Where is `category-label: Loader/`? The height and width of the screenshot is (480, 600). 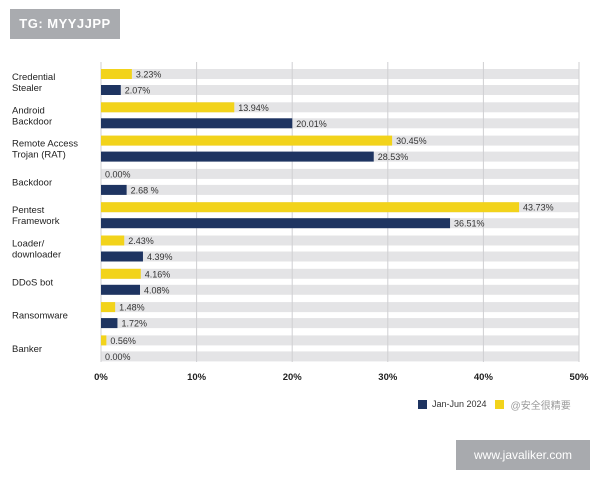
category-label: Loader/ is located at coordinates (28, 244).